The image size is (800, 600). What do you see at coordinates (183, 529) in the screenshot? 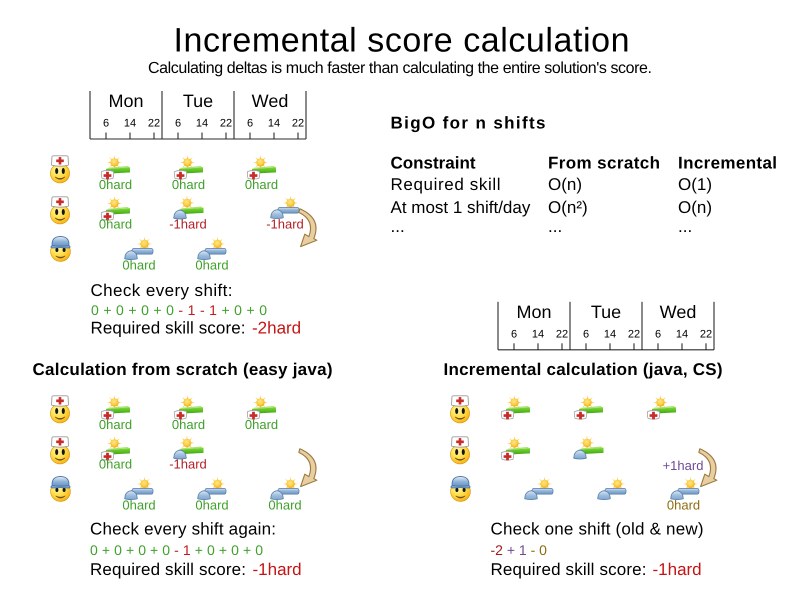
I see `svg-text: Check every shift again:` at bounding box center [183, 529].